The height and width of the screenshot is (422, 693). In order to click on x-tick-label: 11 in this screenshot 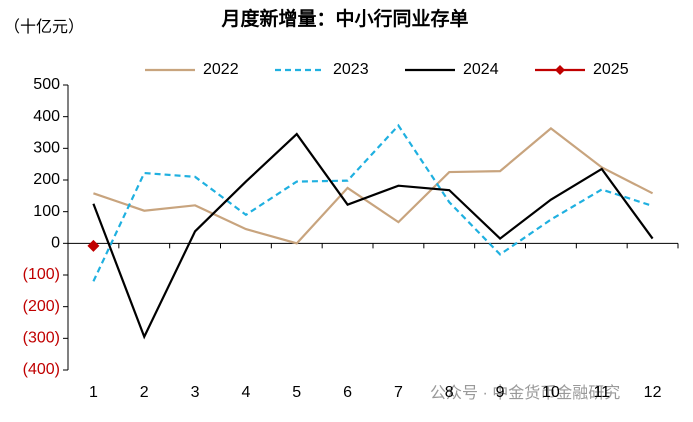, I will do `click(601, 392)`.